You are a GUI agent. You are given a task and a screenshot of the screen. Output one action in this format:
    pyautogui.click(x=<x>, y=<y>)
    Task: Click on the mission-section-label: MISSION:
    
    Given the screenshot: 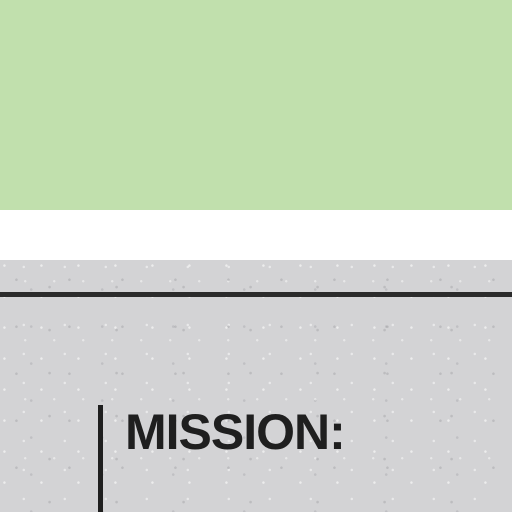 What is the action you would take?
    pyautogui.click(x=235, y=432)
    